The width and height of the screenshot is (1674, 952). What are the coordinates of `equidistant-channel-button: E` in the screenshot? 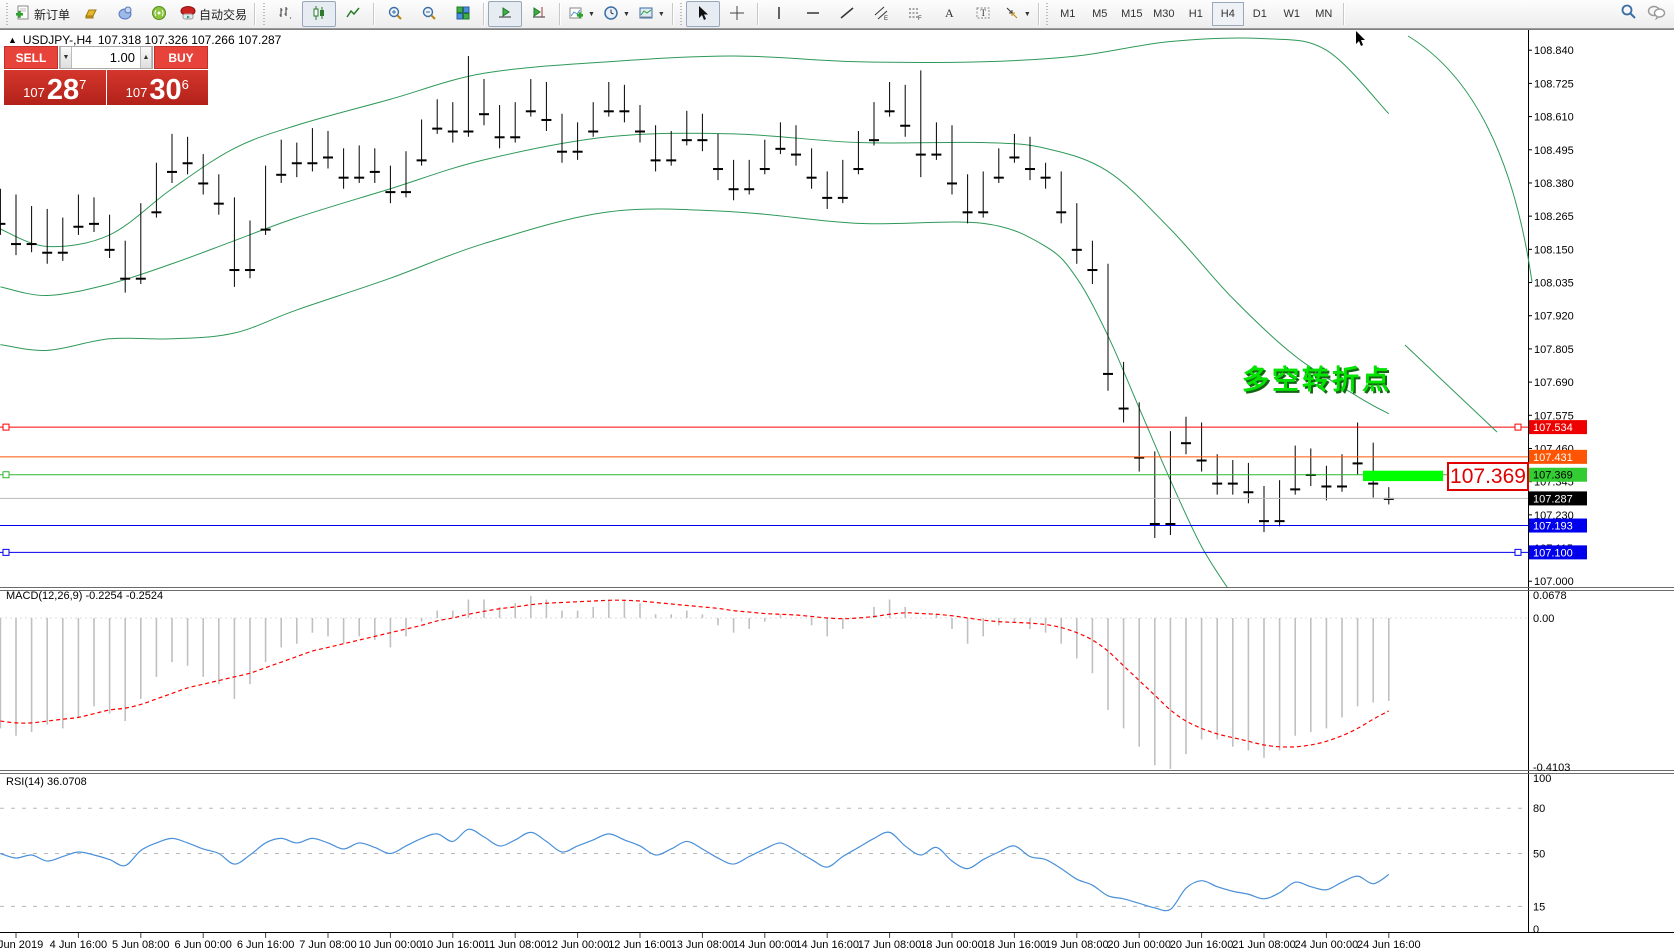 It's located at (881, 14).